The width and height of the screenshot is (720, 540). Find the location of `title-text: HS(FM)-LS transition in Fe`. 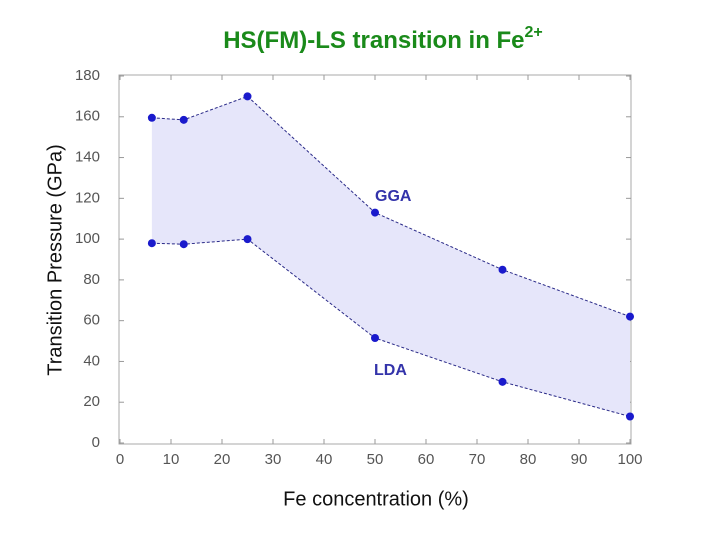

title-text: HS(FM)-LS transition in Fe is located at coordinates (373, 40).